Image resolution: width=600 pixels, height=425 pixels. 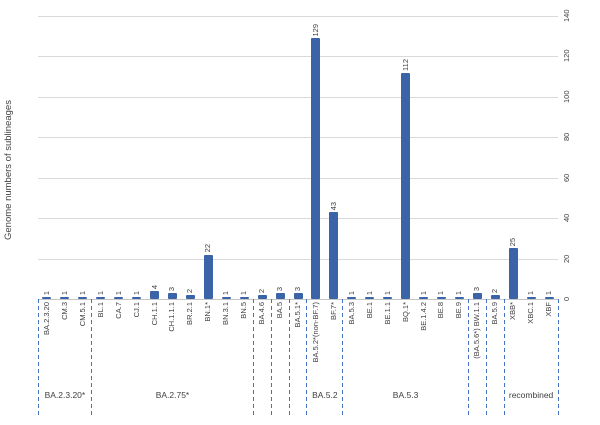 What do you see at coordinates (136, 310) in the screenshot?
I see `category-label: CJ.1` at bounding box center [136, 310].